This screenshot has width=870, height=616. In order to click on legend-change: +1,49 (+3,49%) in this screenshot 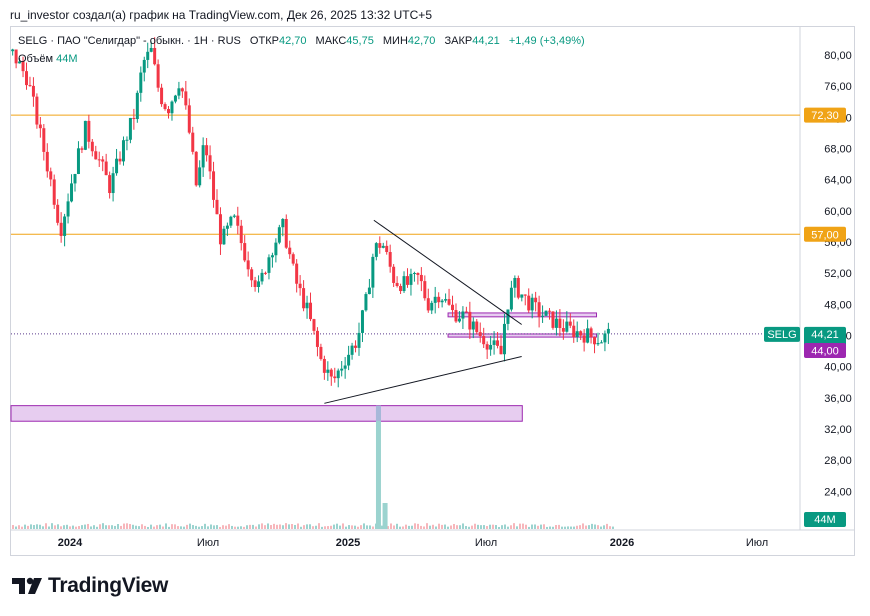, I will do `click(546, 41)`.